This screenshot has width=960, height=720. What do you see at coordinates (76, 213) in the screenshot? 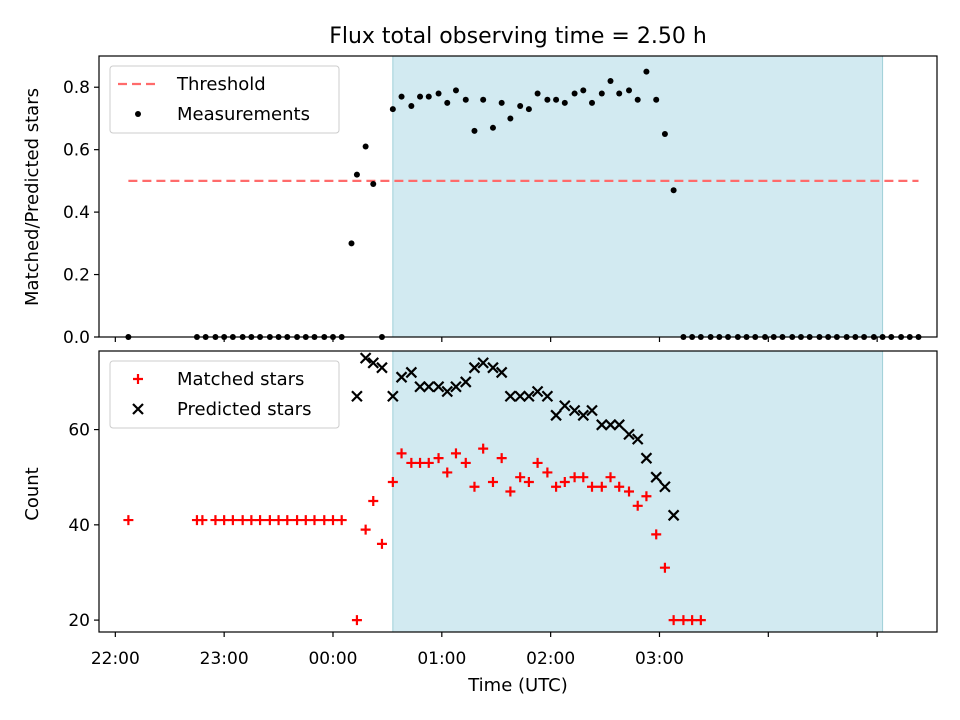
I see `top-y-tick-label: 0.4` at bounding box center [76, 213].